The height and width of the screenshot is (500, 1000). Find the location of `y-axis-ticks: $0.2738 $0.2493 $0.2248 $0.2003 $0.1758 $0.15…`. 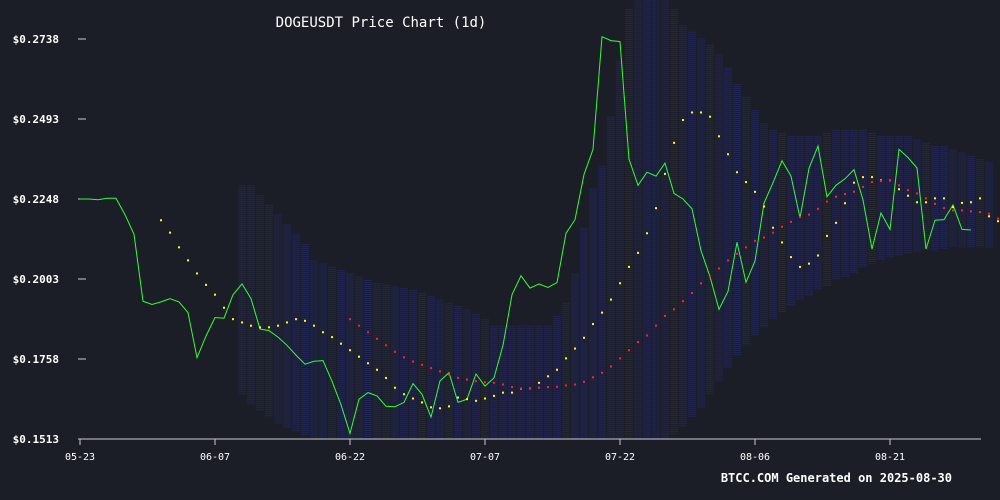

y-axis-ticks: $0.2738 $0.2493 $0.2248 $0.2003 $0.1758 $0.15… is located at coordinates (49, 239).